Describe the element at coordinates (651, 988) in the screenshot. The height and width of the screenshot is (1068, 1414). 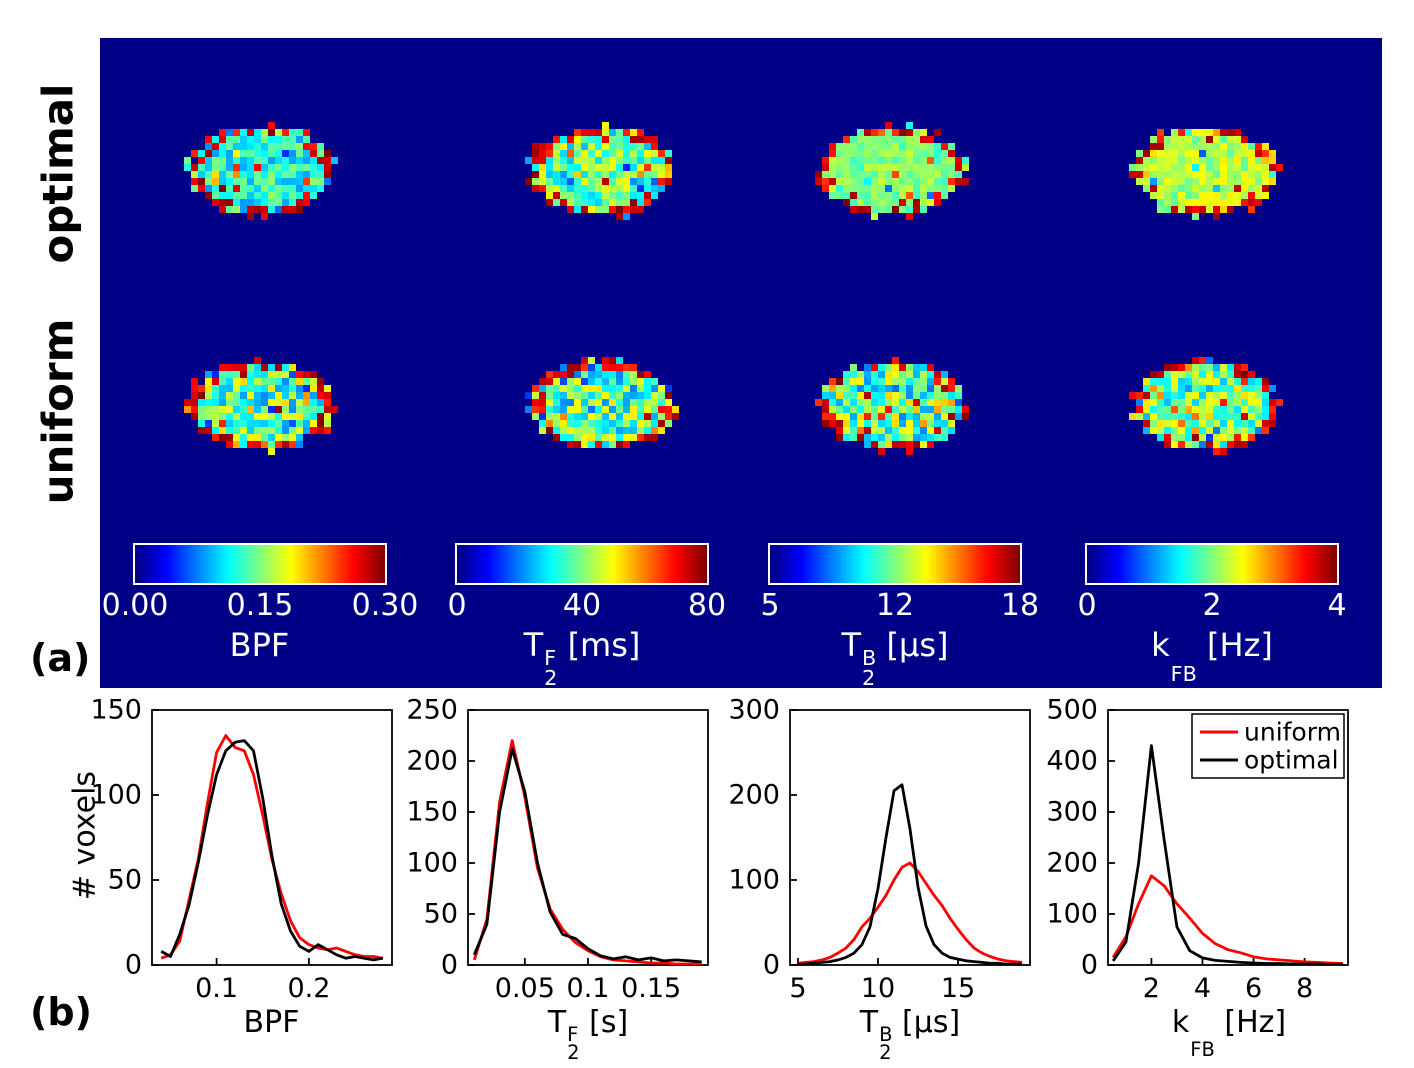
I see `svg-text: 0.15` at that location.